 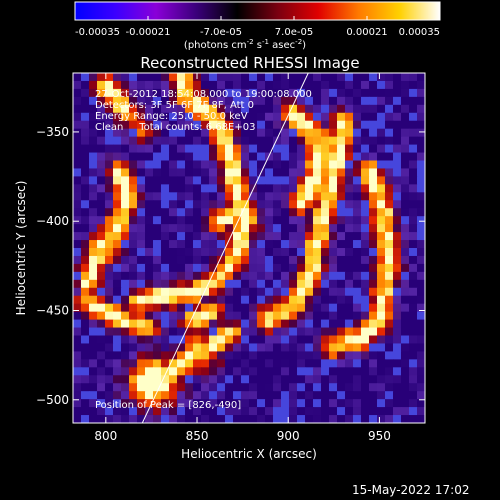 I want to click on annotation-time-range: 27-Oct-2012 18:54:08.000 to 19:00:08.000, so click(x=203, y=94).